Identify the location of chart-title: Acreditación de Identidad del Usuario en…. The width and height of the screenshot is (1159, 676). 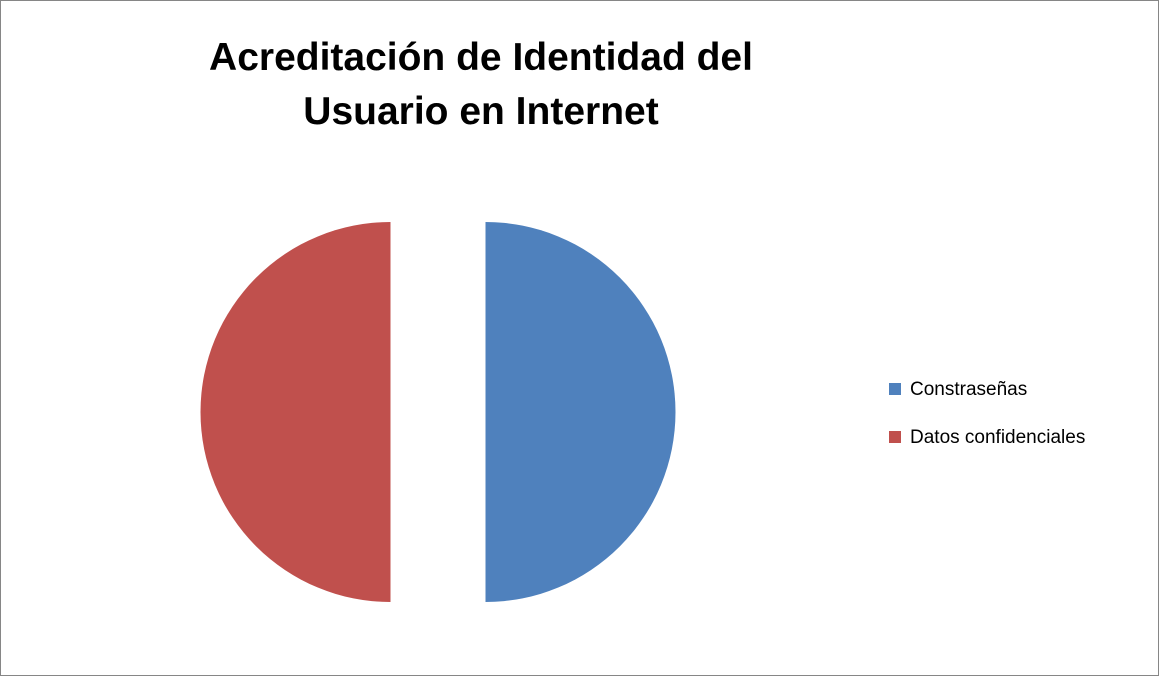
(481, 84).